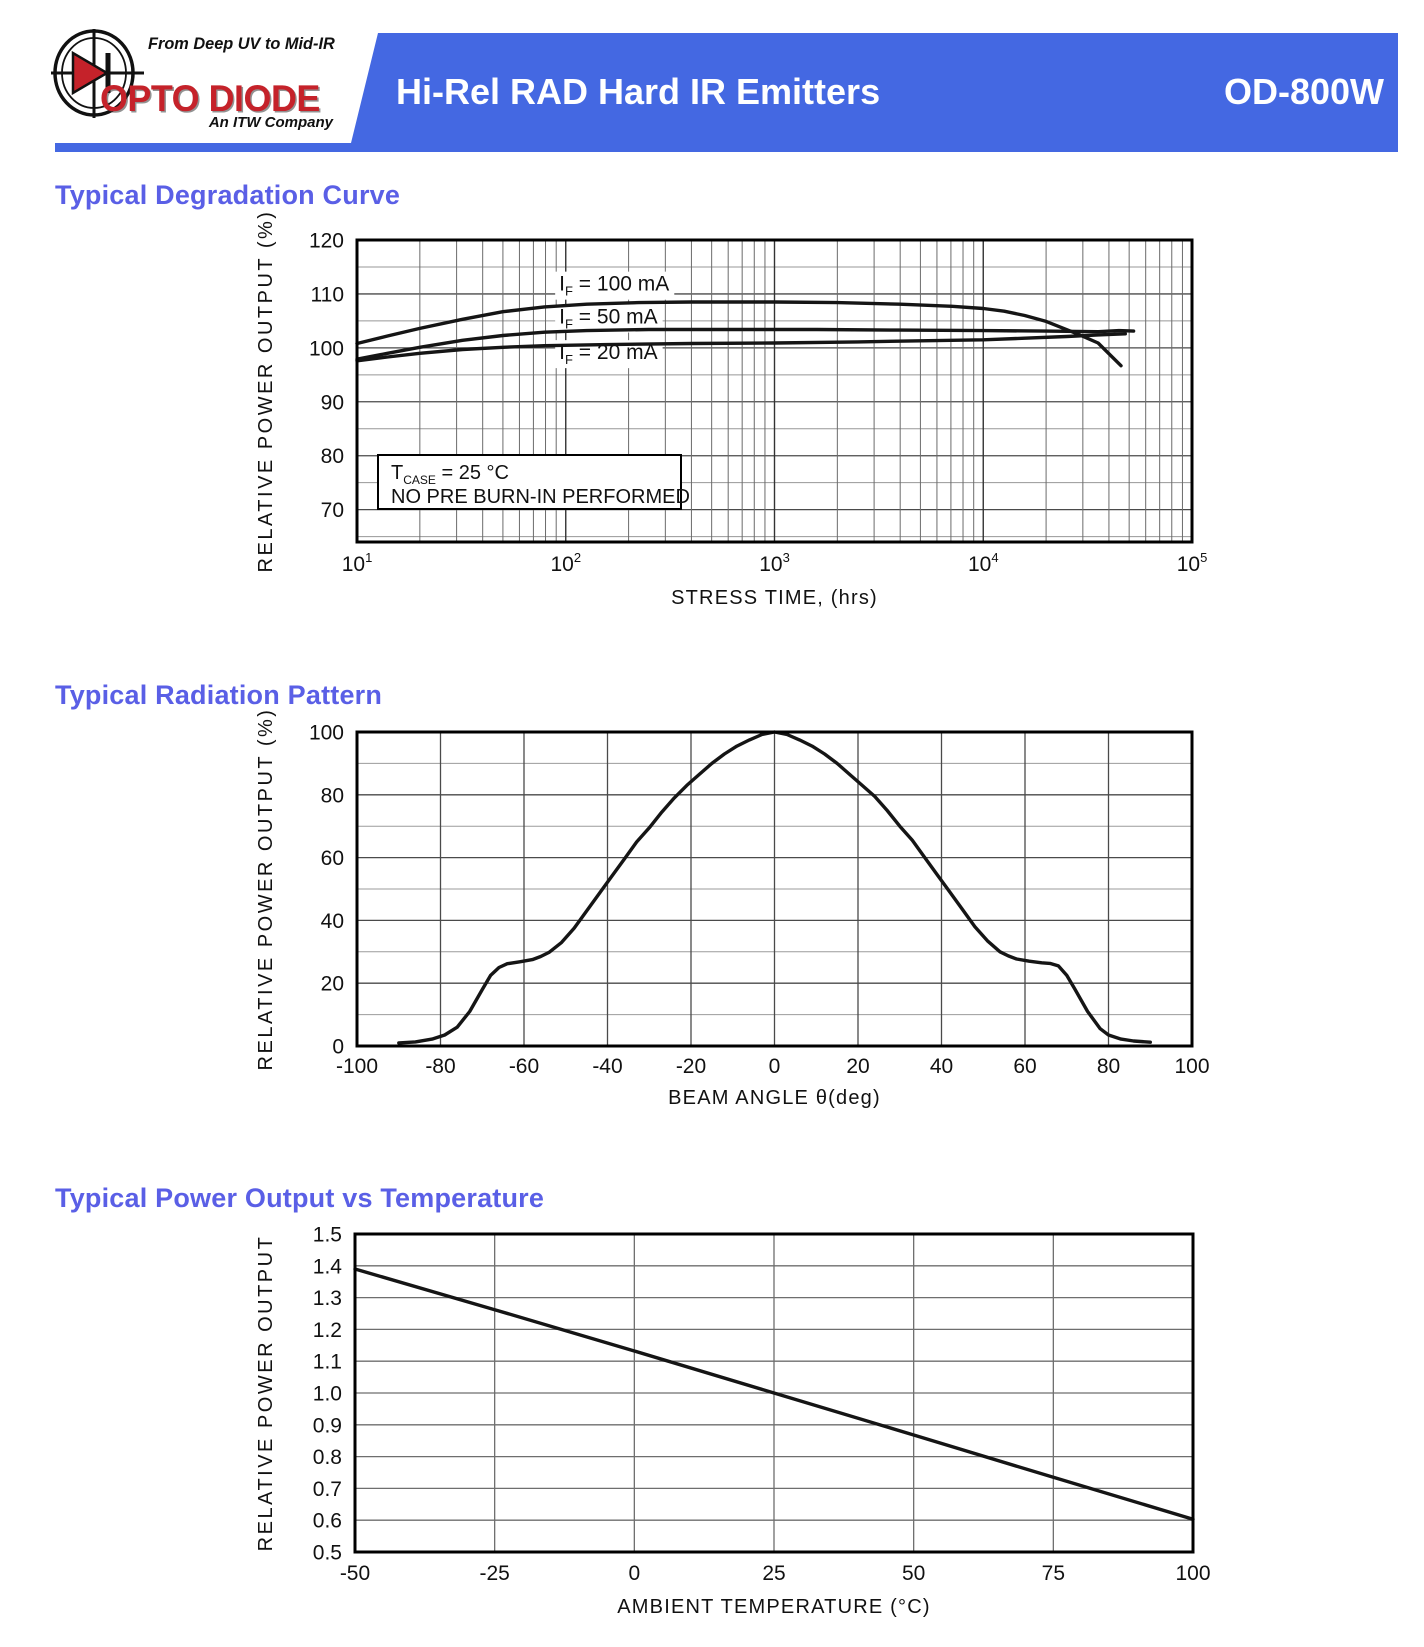  I want to click on section-heading-degradation: Typical Degradation Curve, so click(228, 195).